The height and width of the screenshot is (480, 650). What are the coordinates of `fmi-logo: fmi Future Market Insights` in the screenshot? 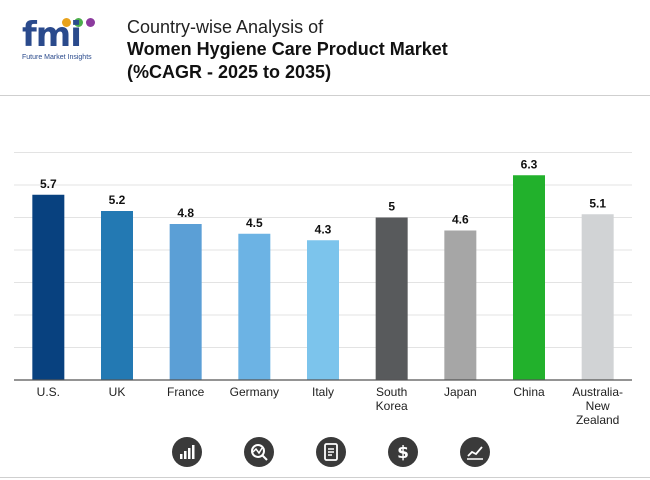 It's located at (65, 42).